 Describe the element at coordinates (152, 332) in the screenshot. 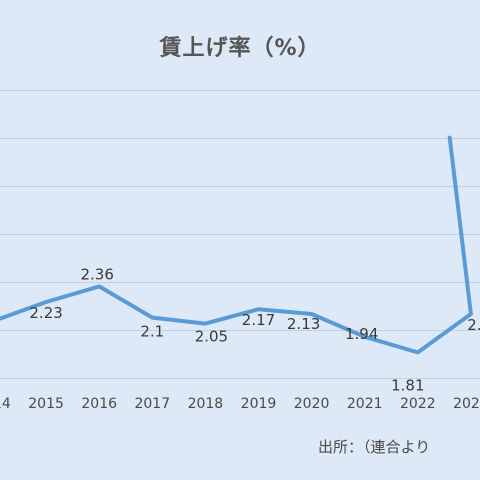

I see `data-label: 2.1` at that location.